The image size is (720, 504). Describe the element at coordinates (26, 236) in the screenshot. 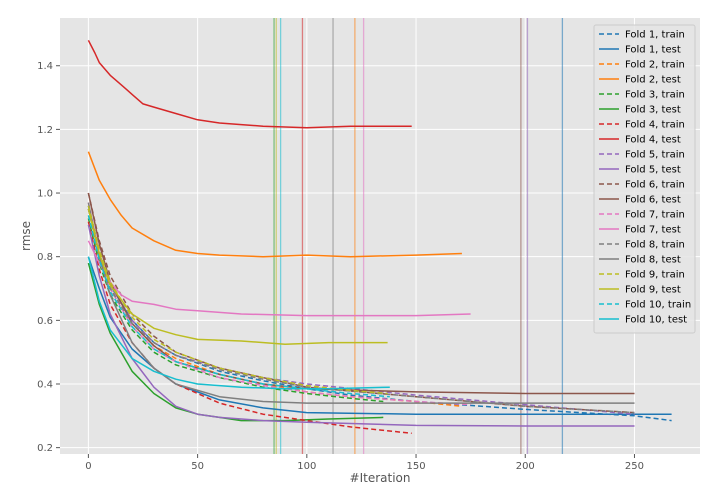

I see `y-axis-label: rmse` at that location.